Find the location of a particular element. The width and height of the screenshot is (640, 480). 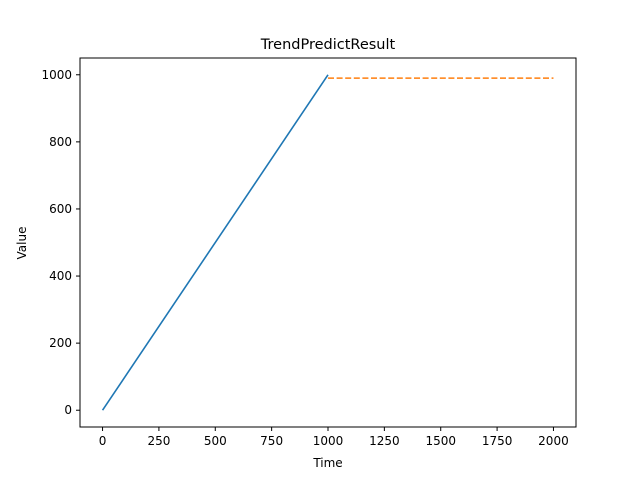

y-tick-label: 1000 is located at coordinates (56, 75).